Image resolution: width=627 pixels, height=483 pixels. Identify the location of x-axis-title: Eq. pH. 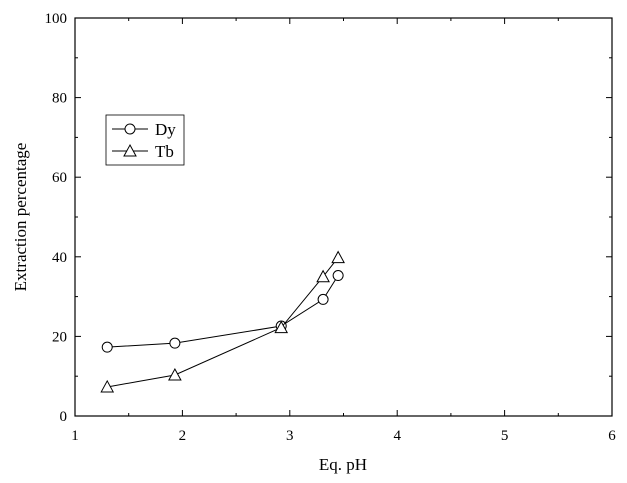
(343, 464).